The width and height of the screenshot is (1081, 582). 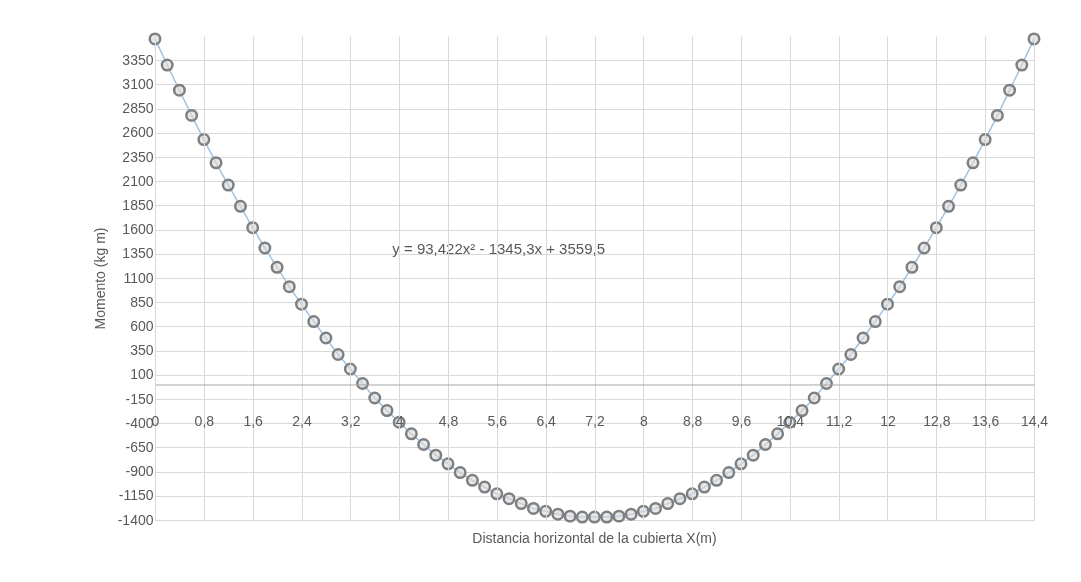 I want to click on x-tick-label: 6,4, so click(x=546, y=420).